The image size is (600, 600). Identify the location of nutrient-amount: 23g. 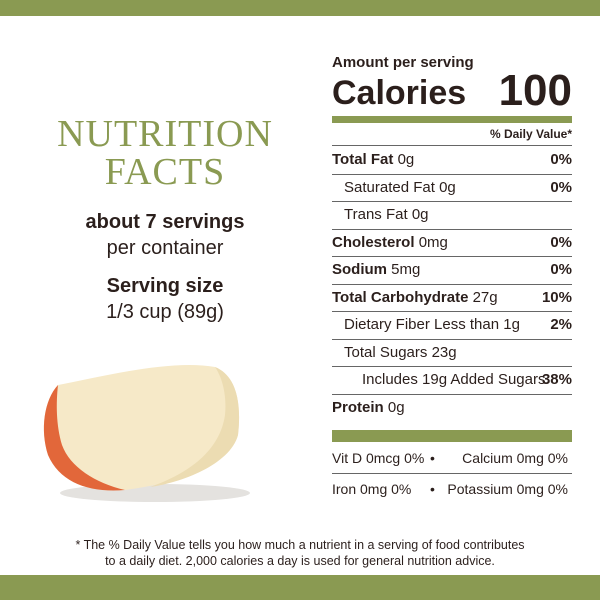
(444, 352).